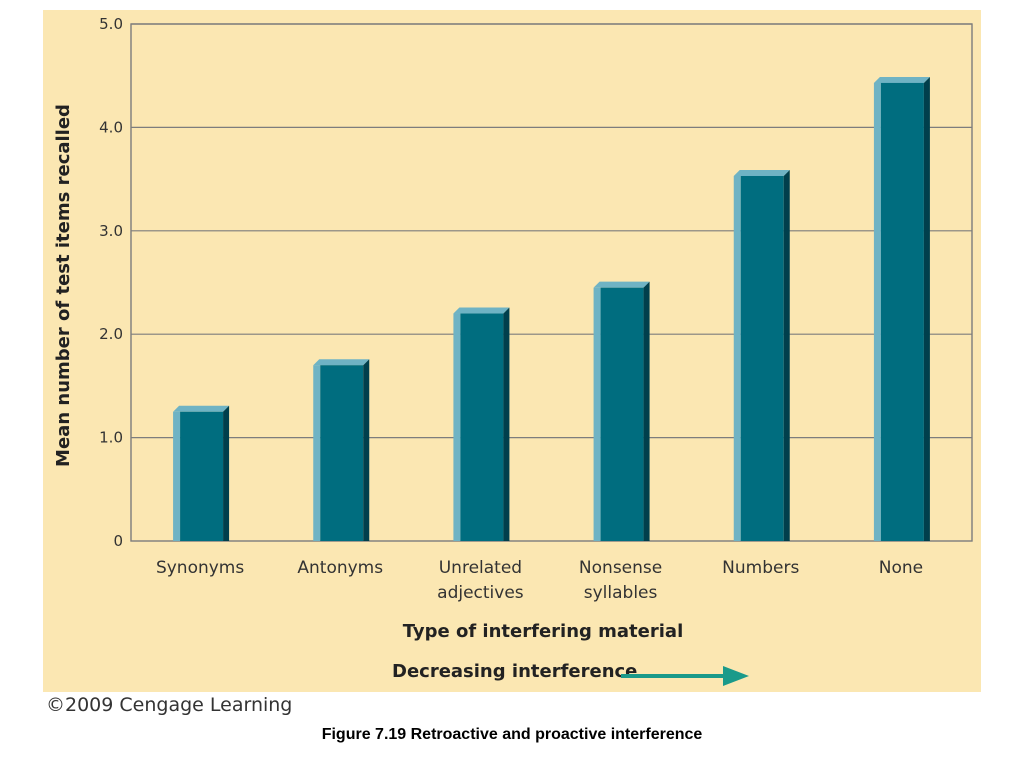  I want to click on x-axis-title: Type of interfering material, so click(543, 631).